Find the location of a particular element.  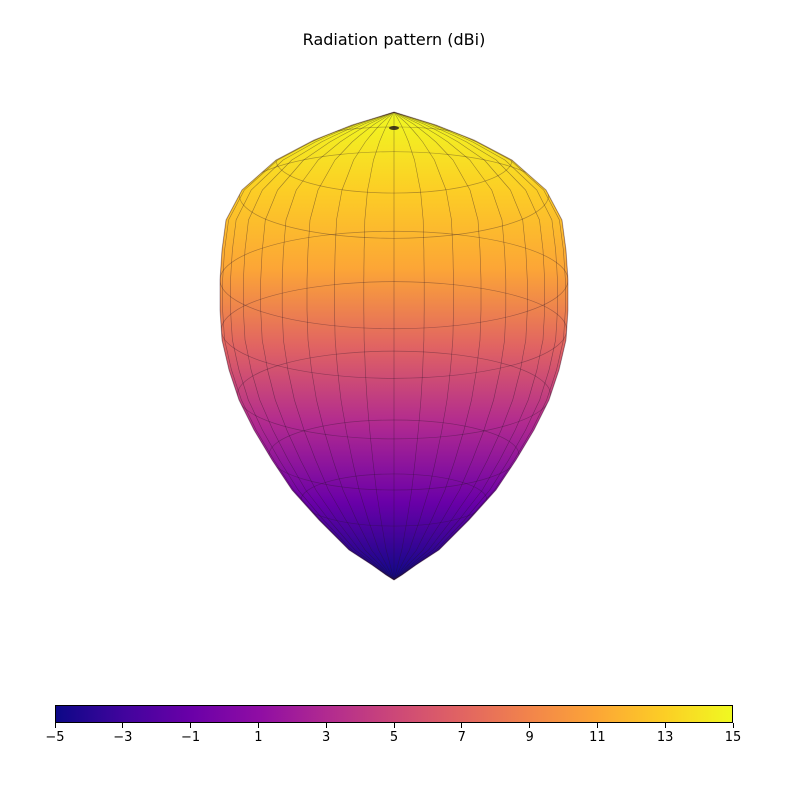

colorbar-tick: −5 is located at coordinates (55, 734).